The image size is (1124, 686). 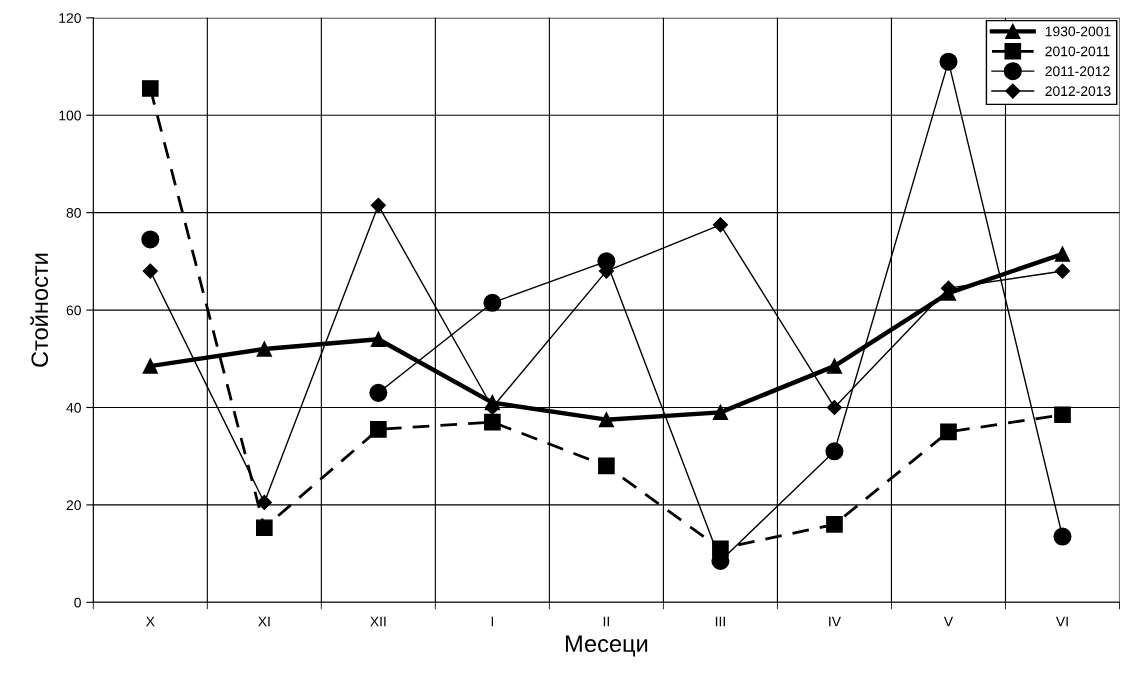 I want to click on y-axis-title: Стойности, so click(x=39, y=310).